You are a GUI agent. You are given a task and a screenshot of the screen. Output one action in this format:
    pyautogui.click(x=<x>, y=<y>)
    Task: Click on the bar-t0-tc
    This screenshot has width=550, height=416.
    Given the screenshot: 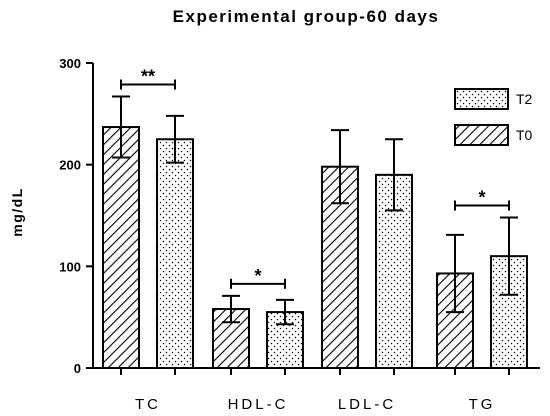 What is the action you would take?
    pyautogui.click(x=121, y=247)
    